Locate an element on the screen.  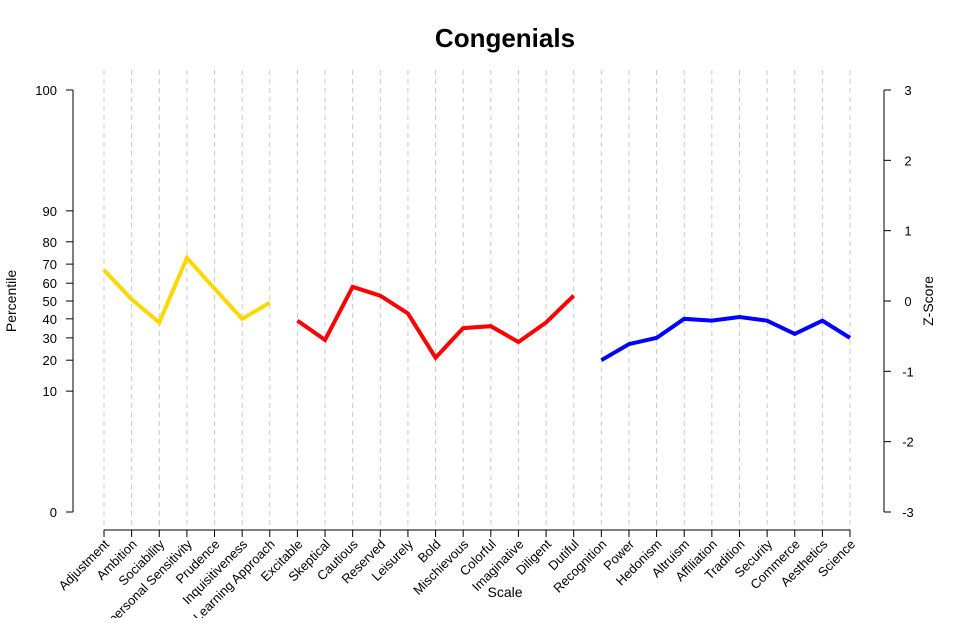
y-tick-label: 90 is located at coordinates (50, 211).